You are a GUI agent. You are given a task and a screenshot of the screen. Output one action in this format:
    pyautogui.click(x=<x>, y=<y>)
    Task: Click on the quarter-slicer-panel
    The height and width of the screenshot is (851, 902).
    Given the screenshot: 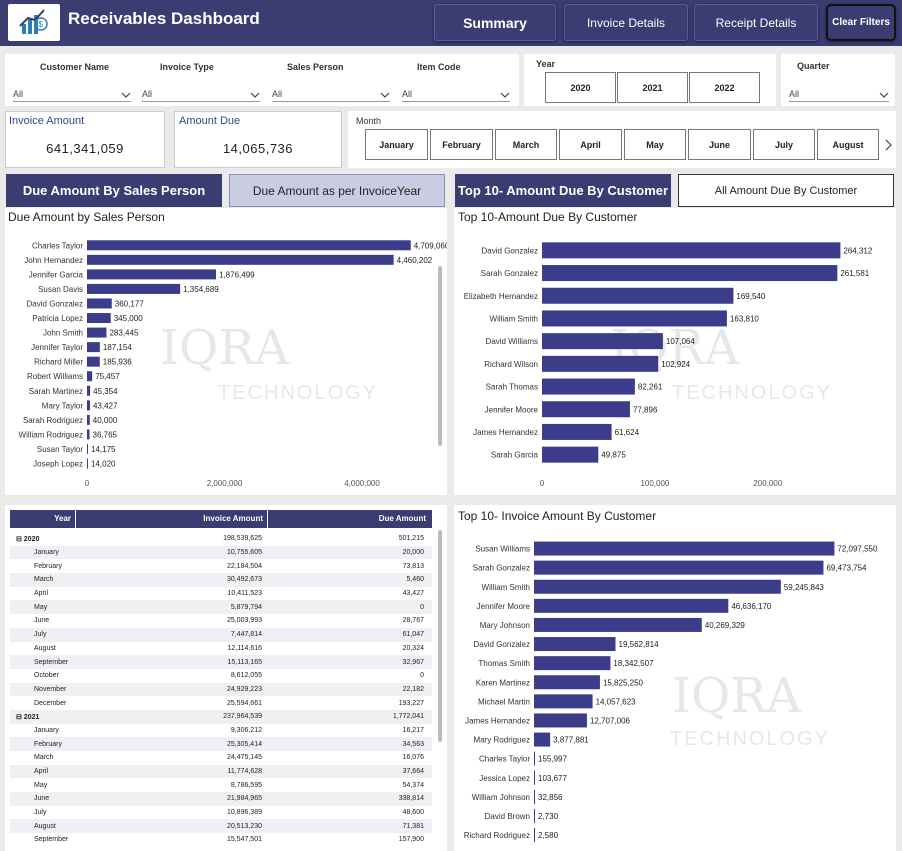 What is the action you would take?
    pyautogui.click(x=838, y=80)
    